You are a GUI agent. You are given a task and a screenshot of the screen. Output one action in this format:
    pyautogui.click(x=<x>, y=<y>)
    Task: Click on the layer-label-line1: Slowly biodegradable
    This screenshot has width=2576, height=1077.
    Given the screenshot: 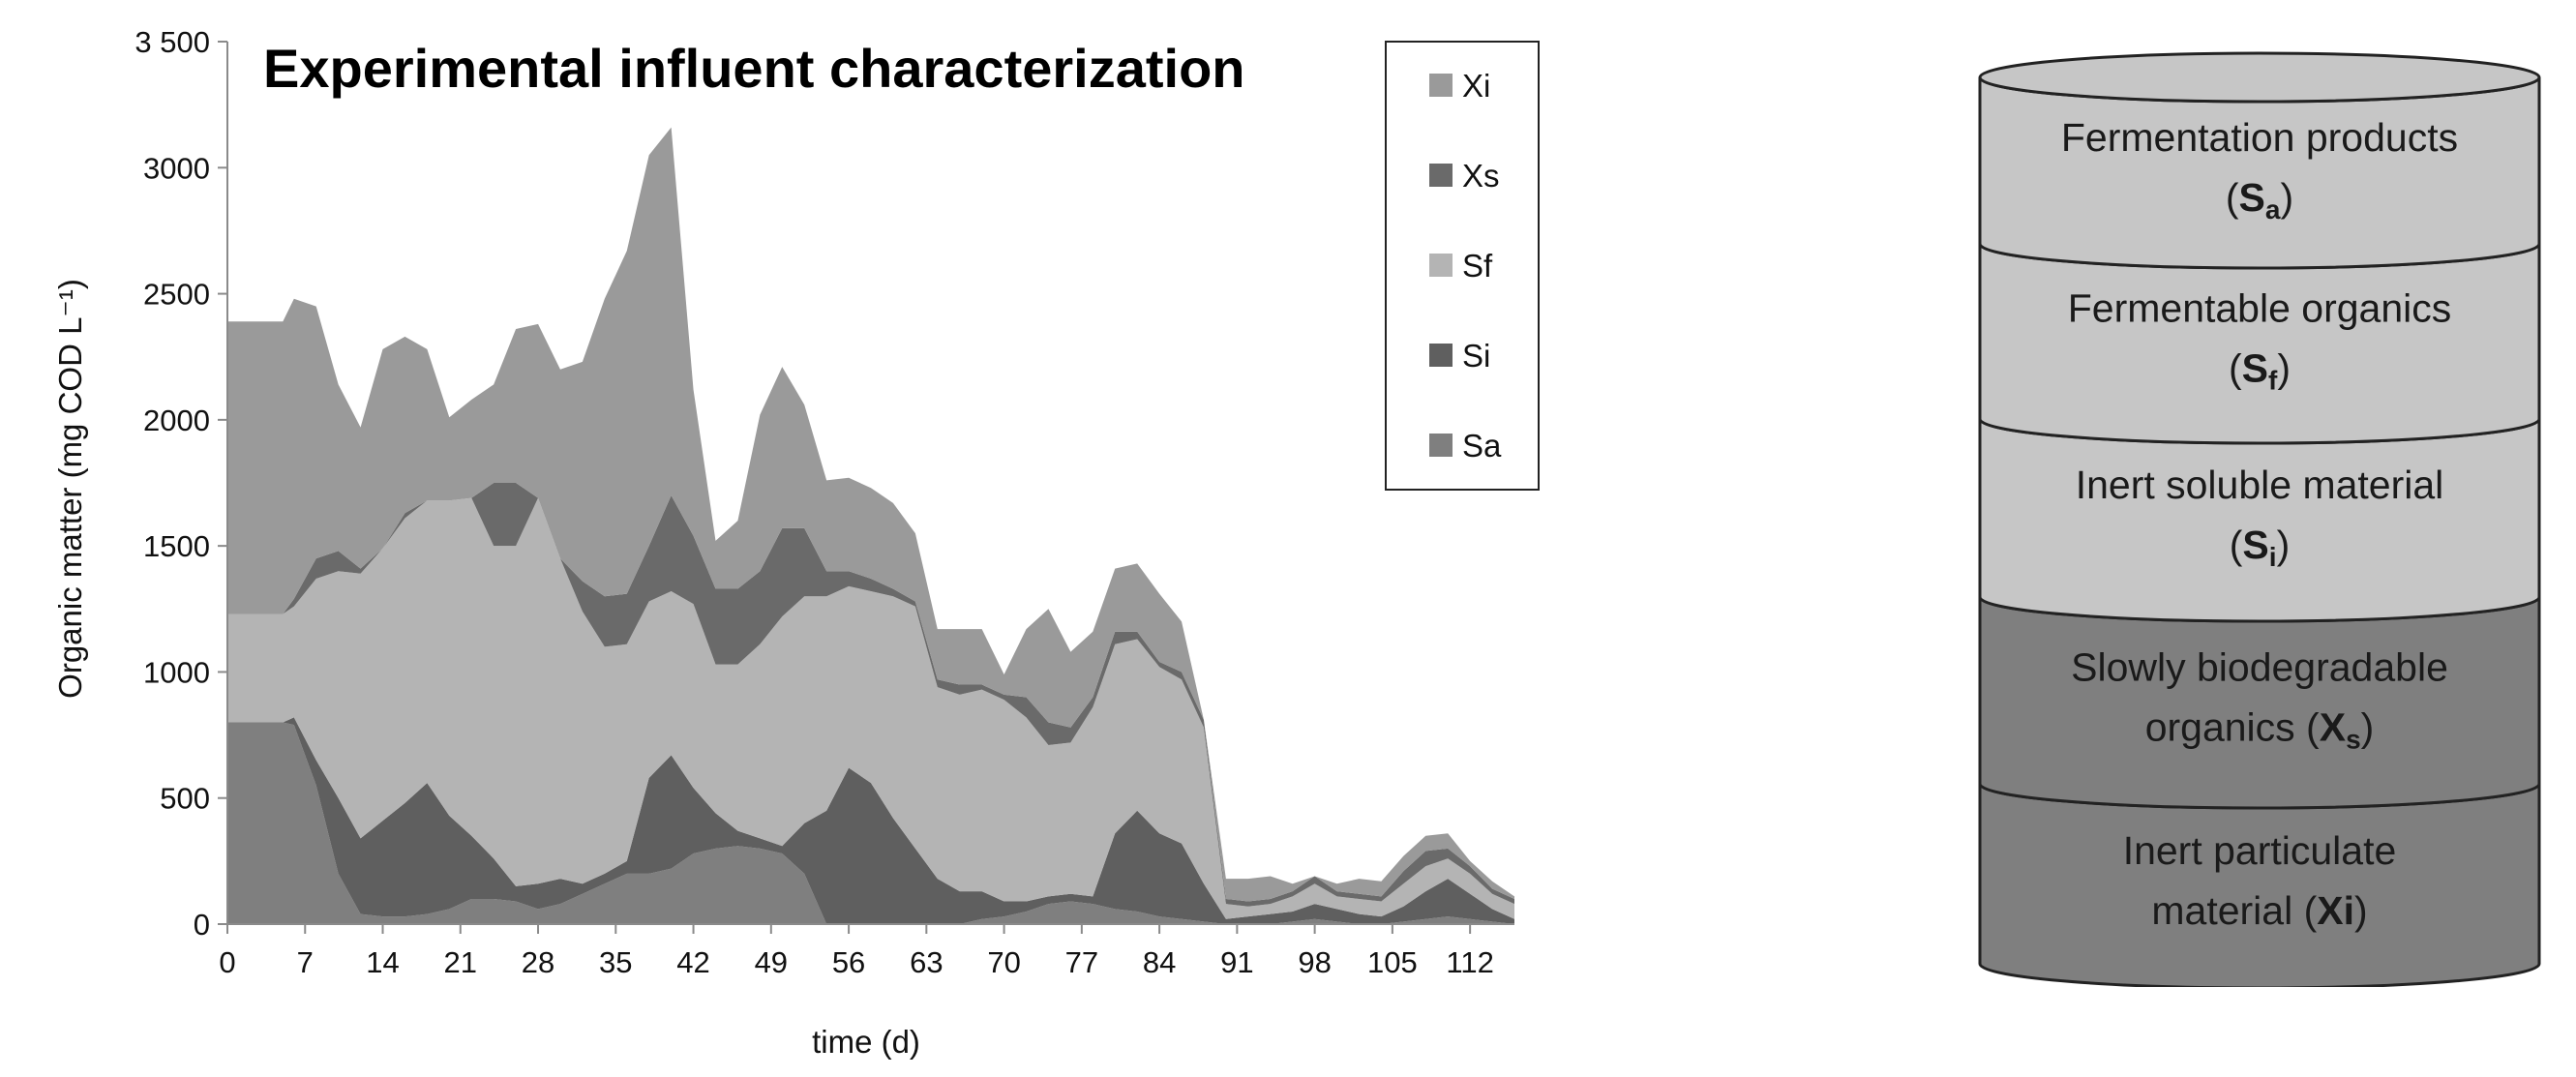 What is the action you would take?
    pyautogui.click(x=2259, y=667)
    